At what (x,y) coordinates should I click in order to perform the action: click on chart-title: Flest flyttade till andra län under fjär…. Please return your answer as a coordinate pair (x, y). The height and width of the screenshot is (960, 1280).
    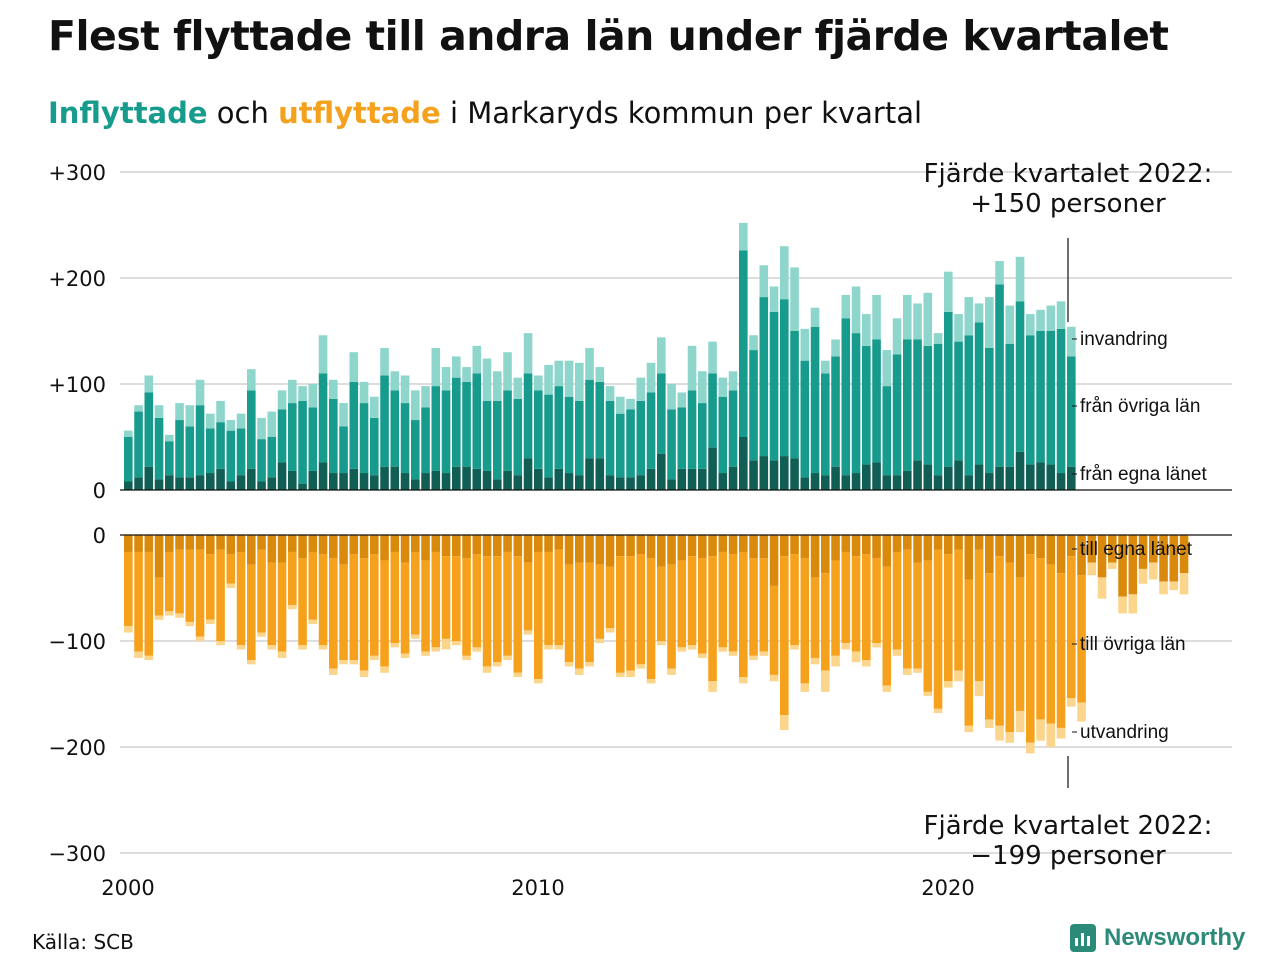
    Looking at the image, I should click on (608, 36).